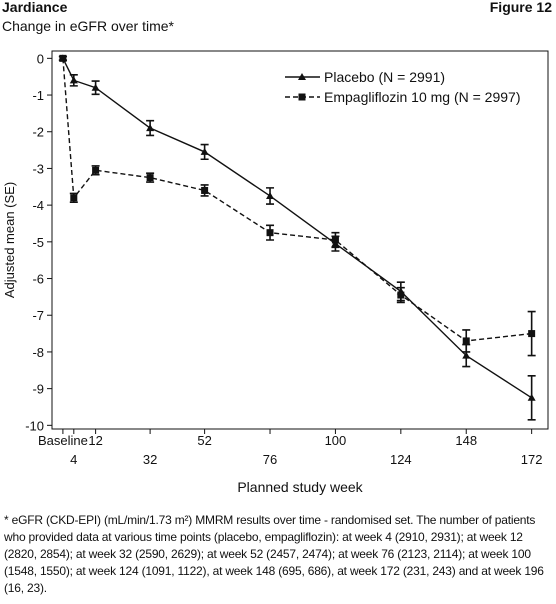 Image resolution: width=556 pixels, height=604 pixels. Describe the element at coordinates (204, 440) in the screenshot. I see `x-tick-label: 52` at that location.